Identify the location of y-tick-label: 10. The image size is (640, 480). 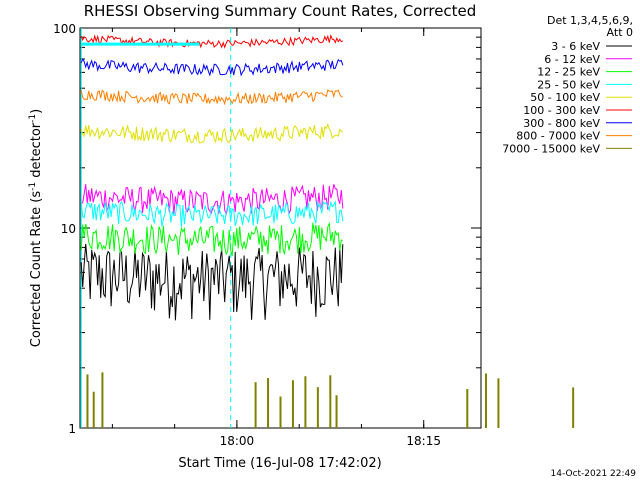
(68, 229).